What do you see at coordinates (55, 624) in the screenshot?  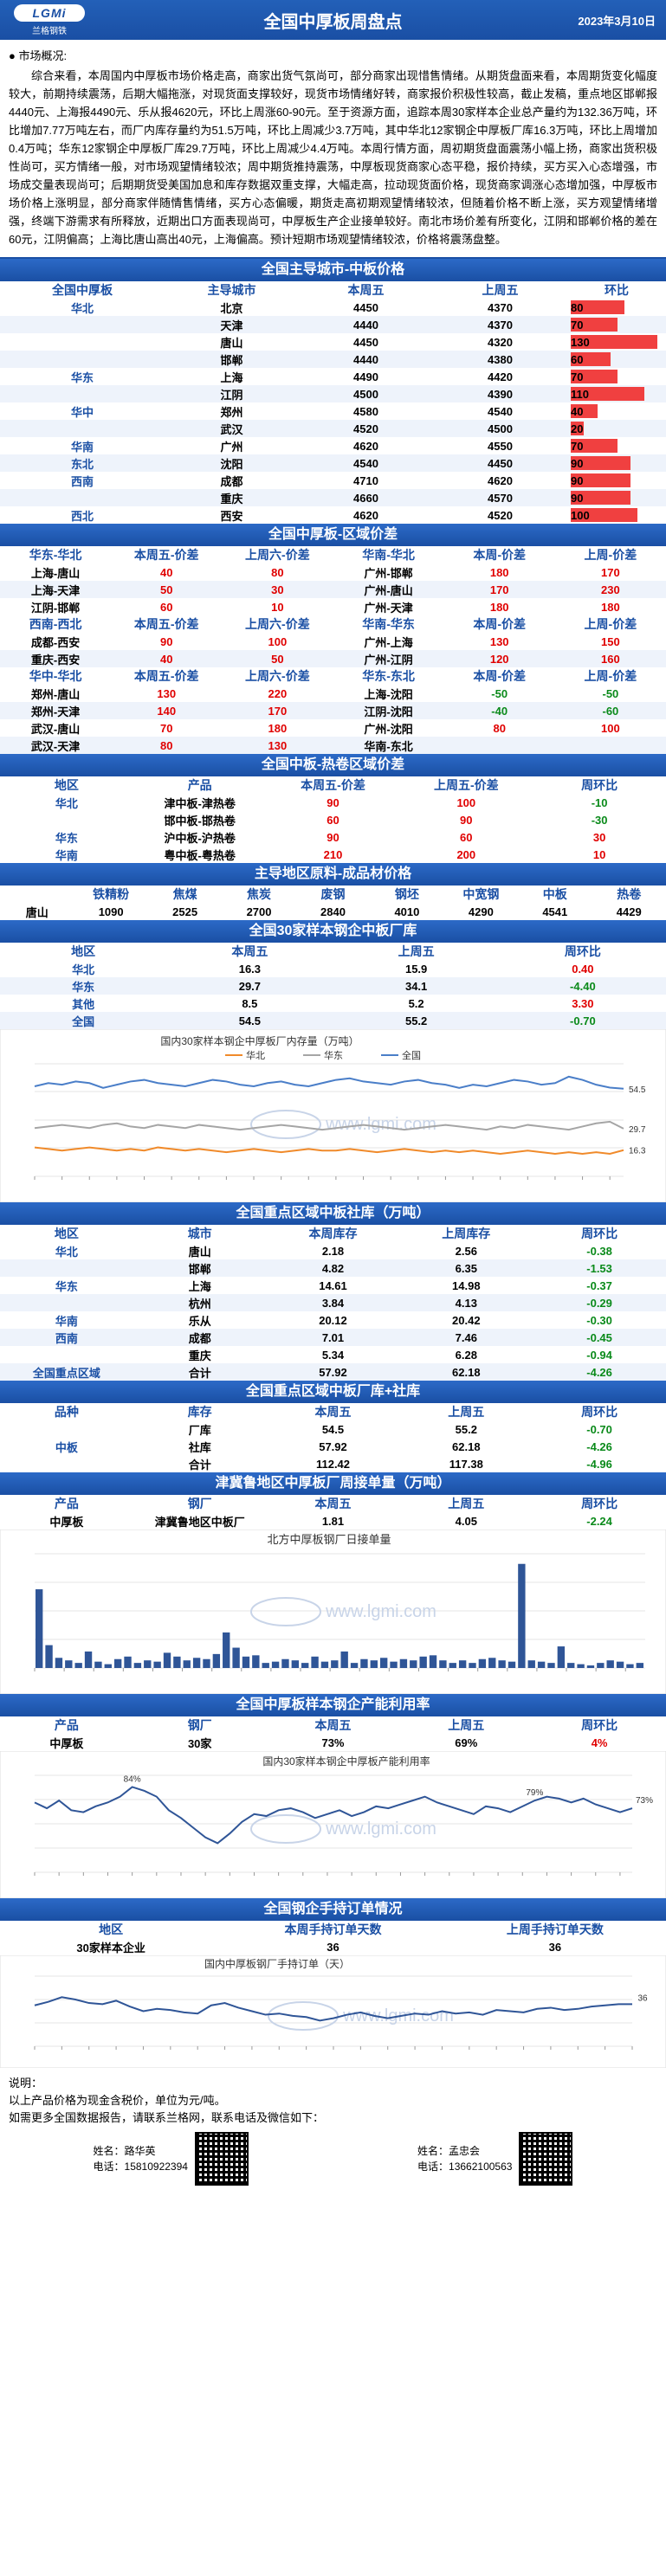 I see `column-header: 西南-西北` at bounding box center [55, 624].